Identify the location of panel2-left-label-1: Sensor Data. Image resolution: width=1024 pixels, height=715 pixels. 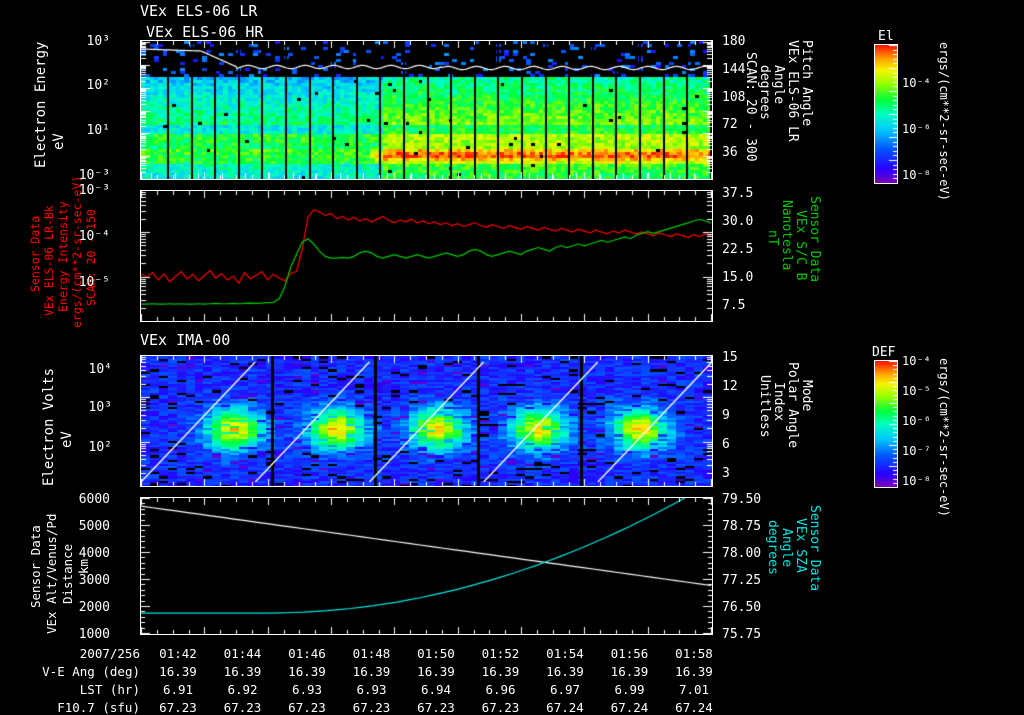
(35, 253).